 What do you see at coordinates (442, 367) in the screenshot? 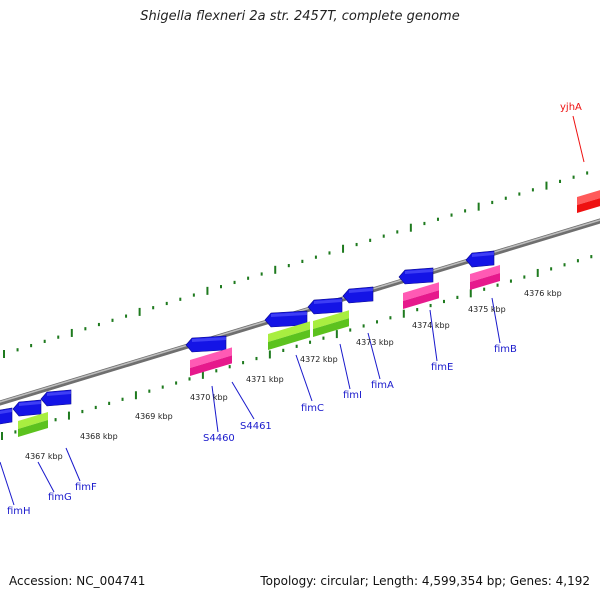
I see `gene-label: fimE` at bounding box center [442, 367].